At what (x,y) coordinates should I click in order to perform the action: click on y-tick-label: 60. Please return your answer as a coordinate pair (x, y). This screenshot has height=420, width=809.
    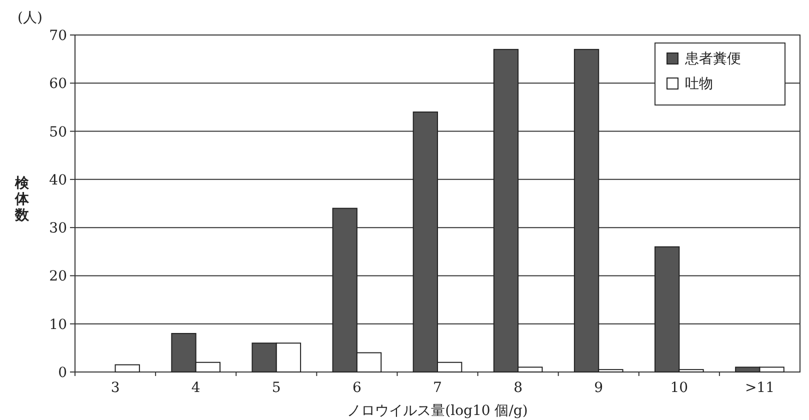
    Looking at the image, I should click on (58, 84).